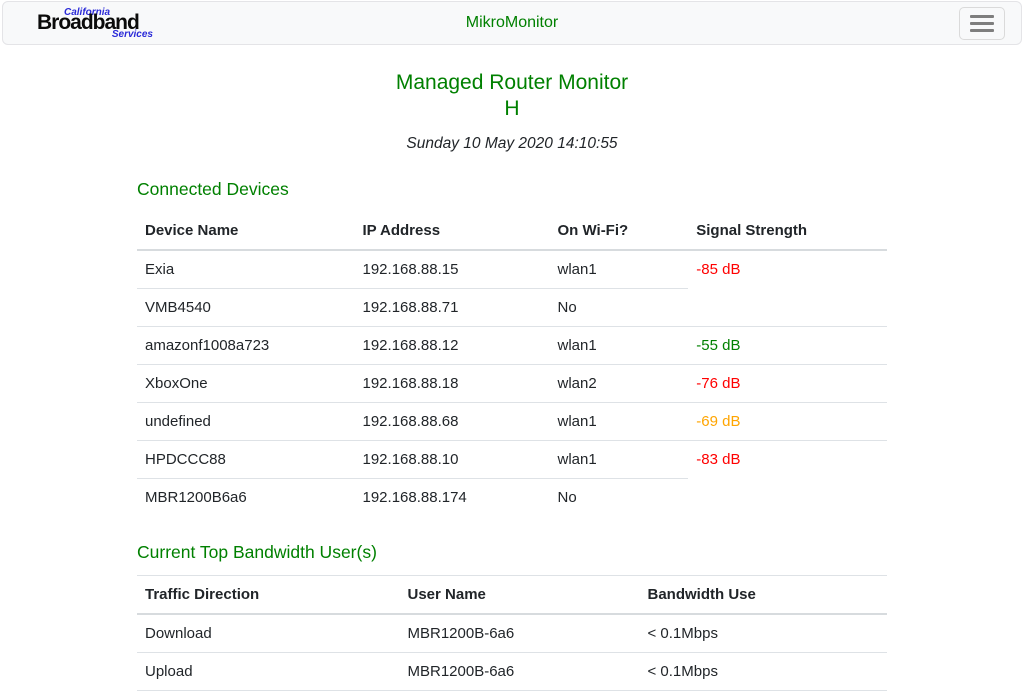 The width and height of the screenshot is (1024, 691). Describe the element at coordinates (213, 189) in the screenshot. I see `connected-devices-heading: Connected Devices` at that location.